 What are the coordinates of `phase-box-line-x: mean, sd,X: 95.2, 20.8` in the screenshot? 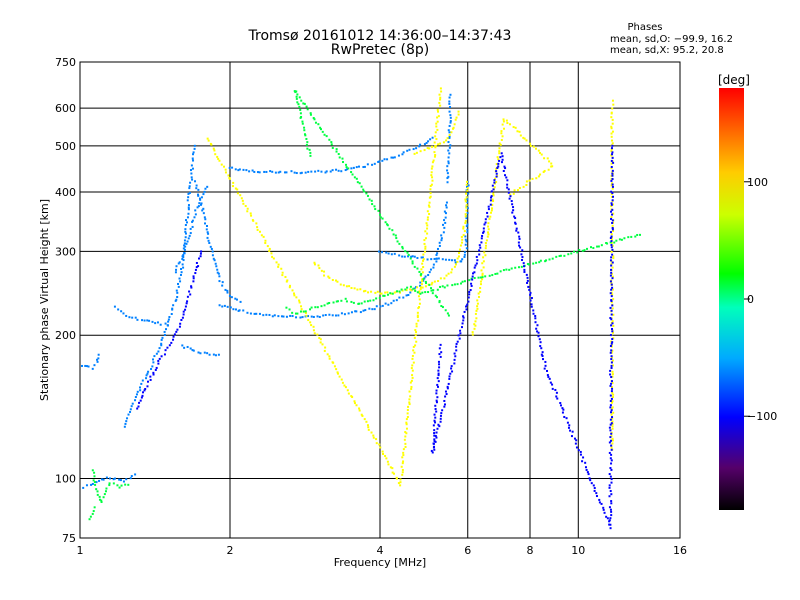 It's located at (667, 50).